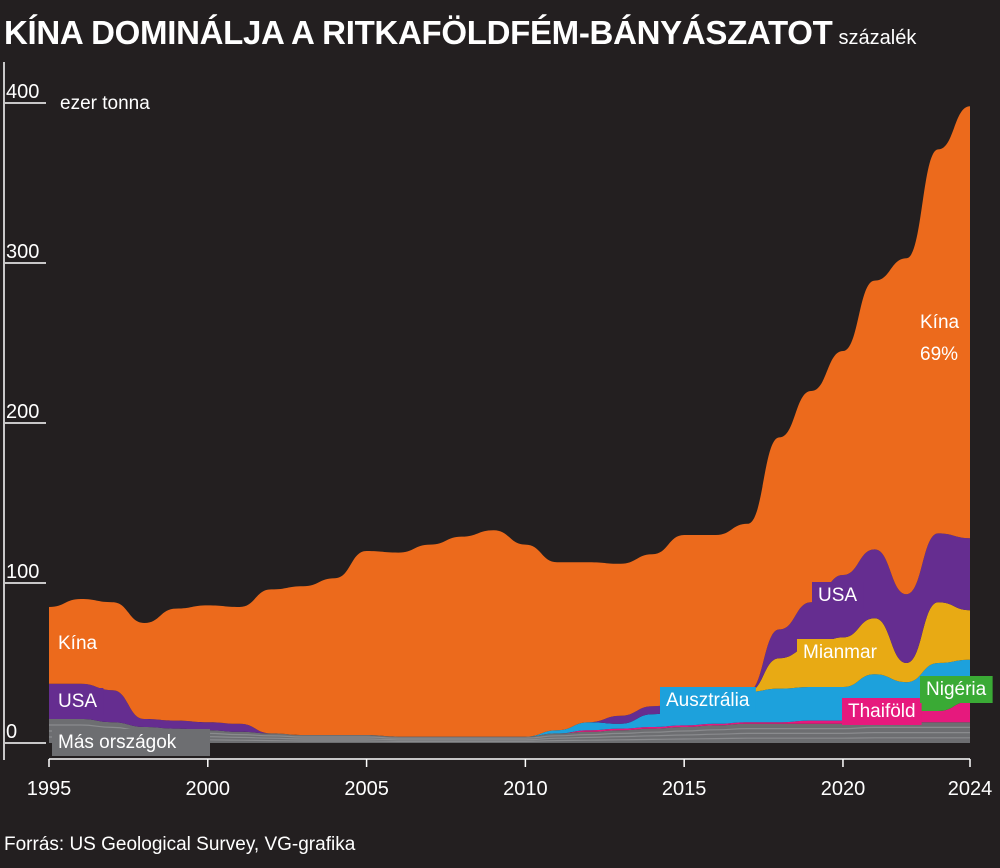 The width and height of the screenshot is (1000, 868). I want to click on chart-subtitle: százalék, so click(877, 38).